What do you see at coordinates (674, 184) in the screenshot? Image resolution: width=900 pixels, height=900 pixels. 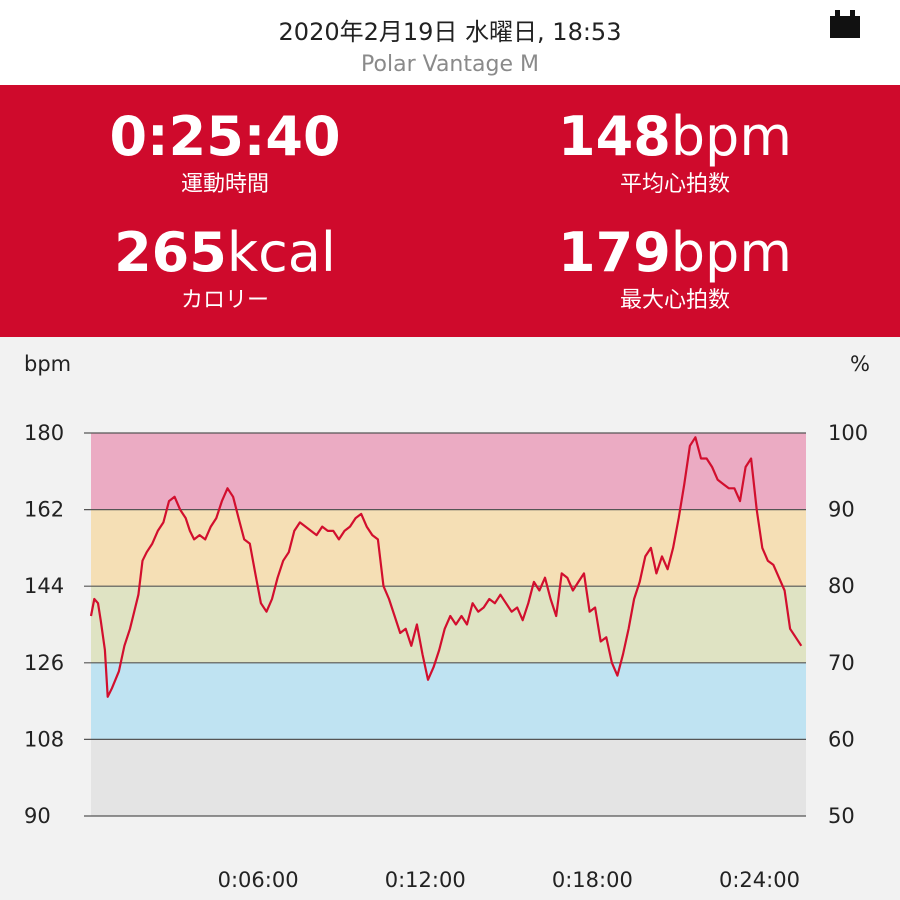 I see `avg-hr-label: 平均心拍数` at bounding box center [674, 184].